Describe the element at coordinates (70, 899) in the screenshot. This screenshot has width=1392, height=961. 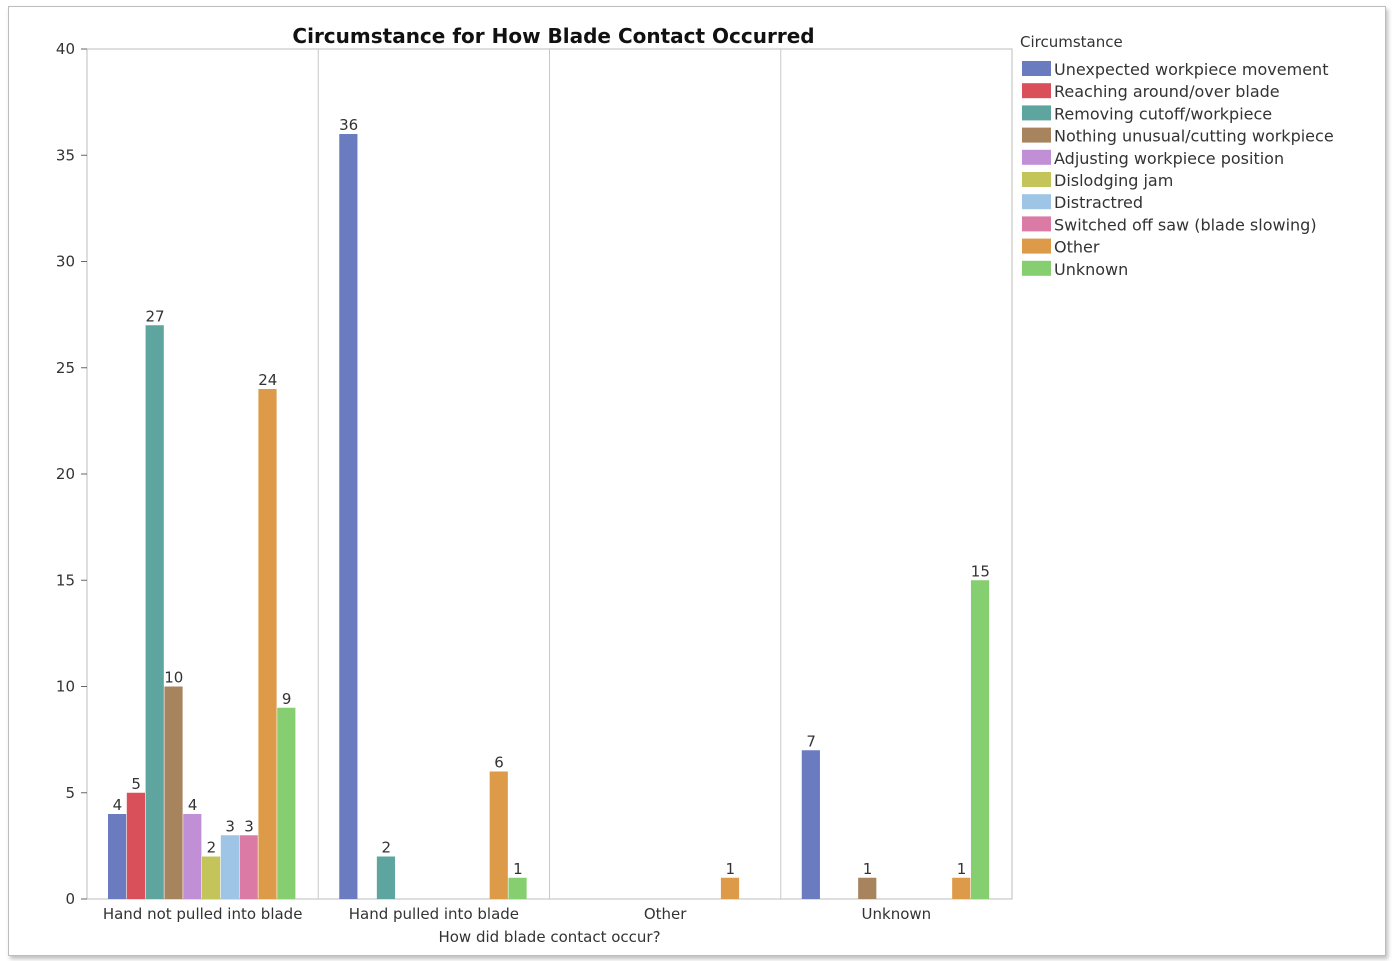
I see `y-tick-label: 0` at that location.